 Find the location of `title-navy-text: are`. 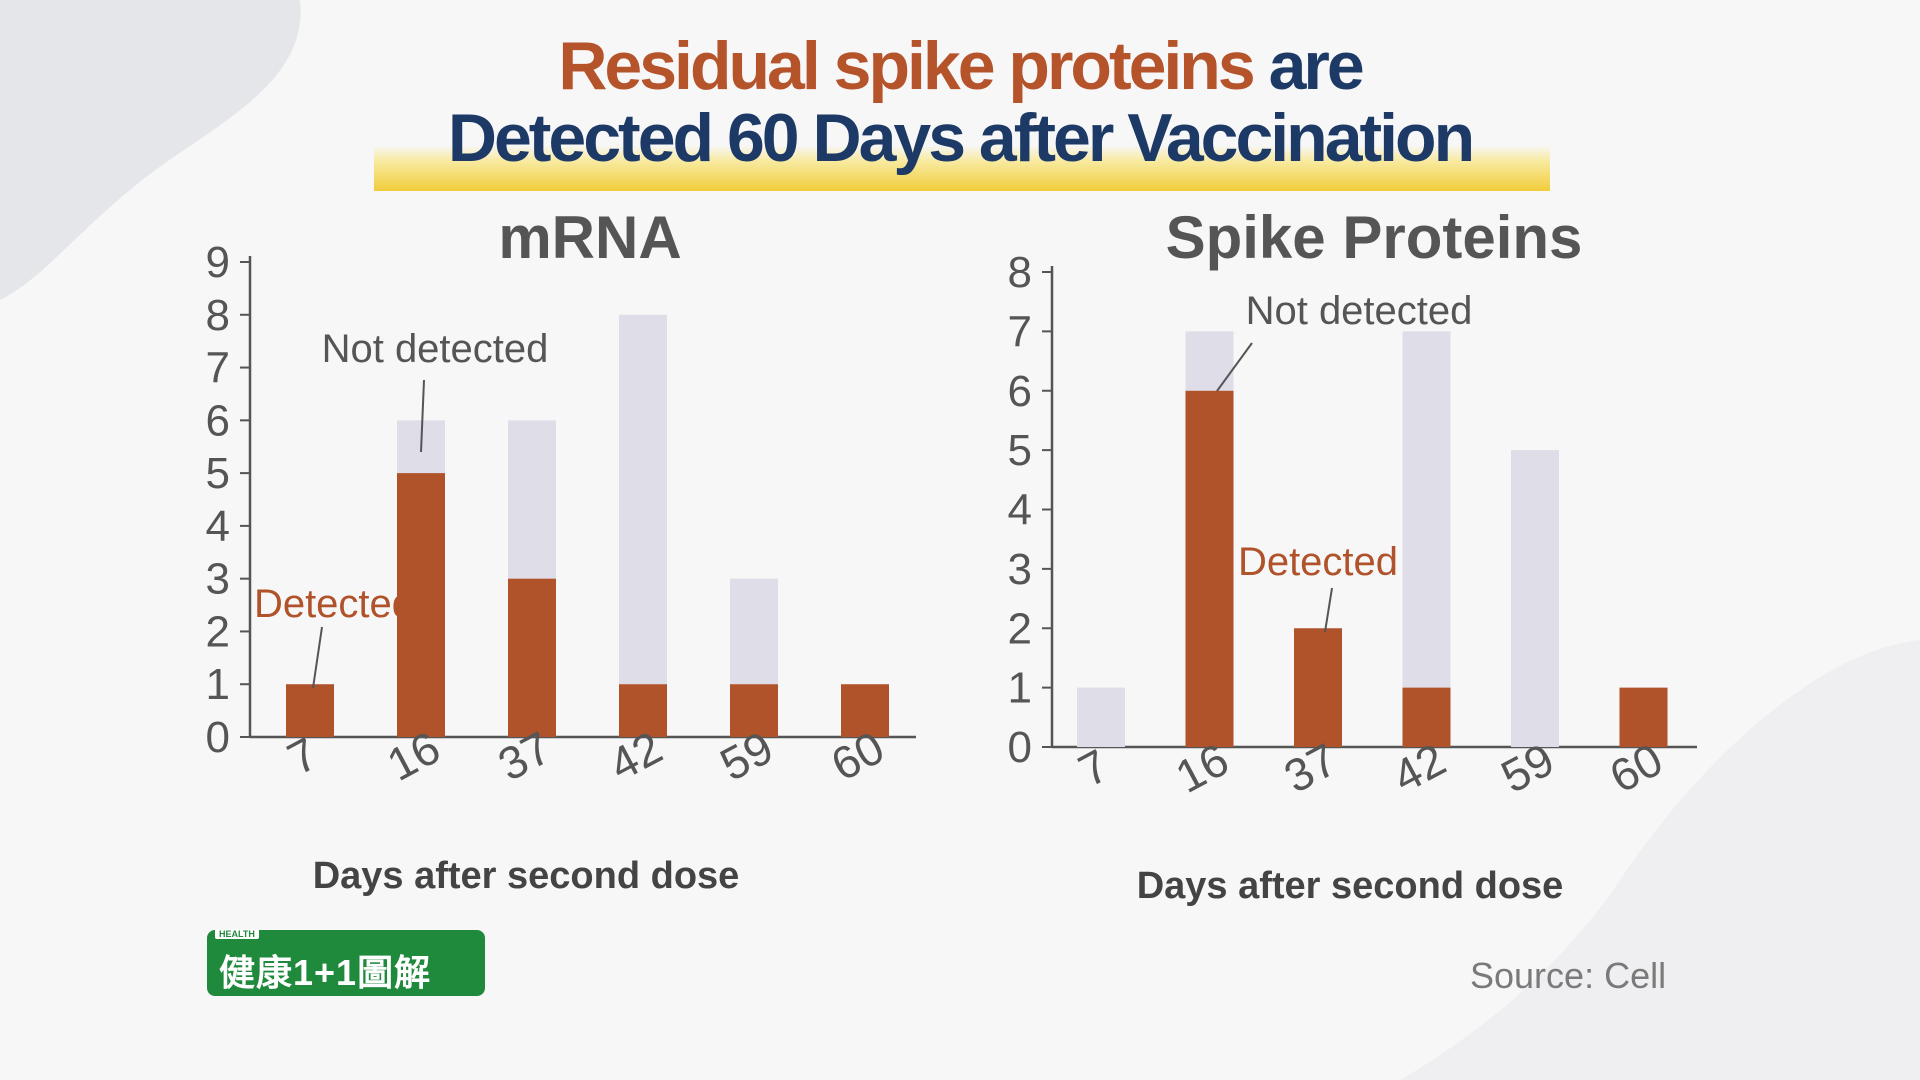

title-navy-text: are is located at coordinates (1316, 66).